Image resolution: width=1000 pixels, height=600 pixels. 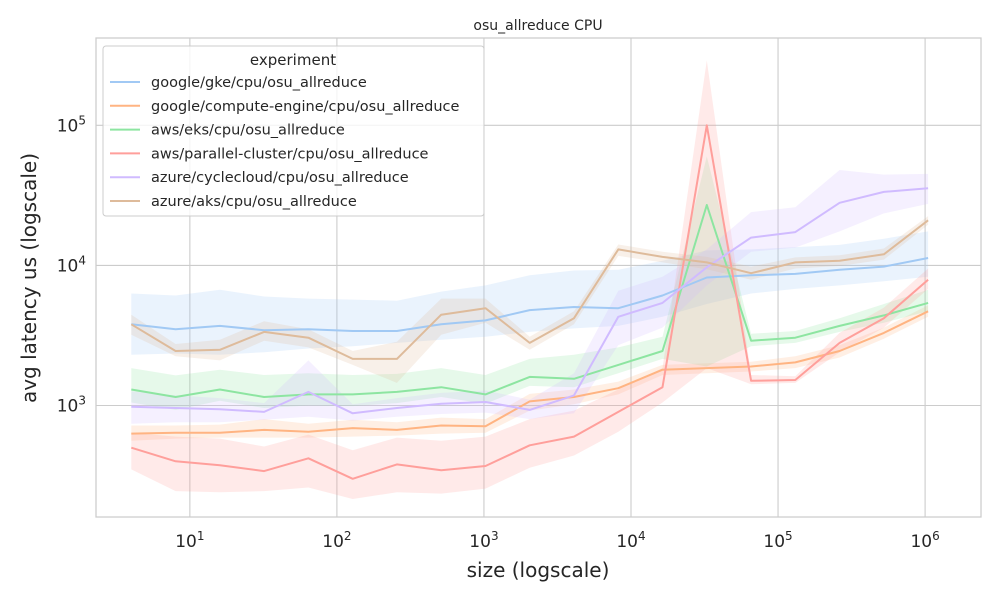 I want to click on x-tick-label: 10², so click(x=336, y=540).